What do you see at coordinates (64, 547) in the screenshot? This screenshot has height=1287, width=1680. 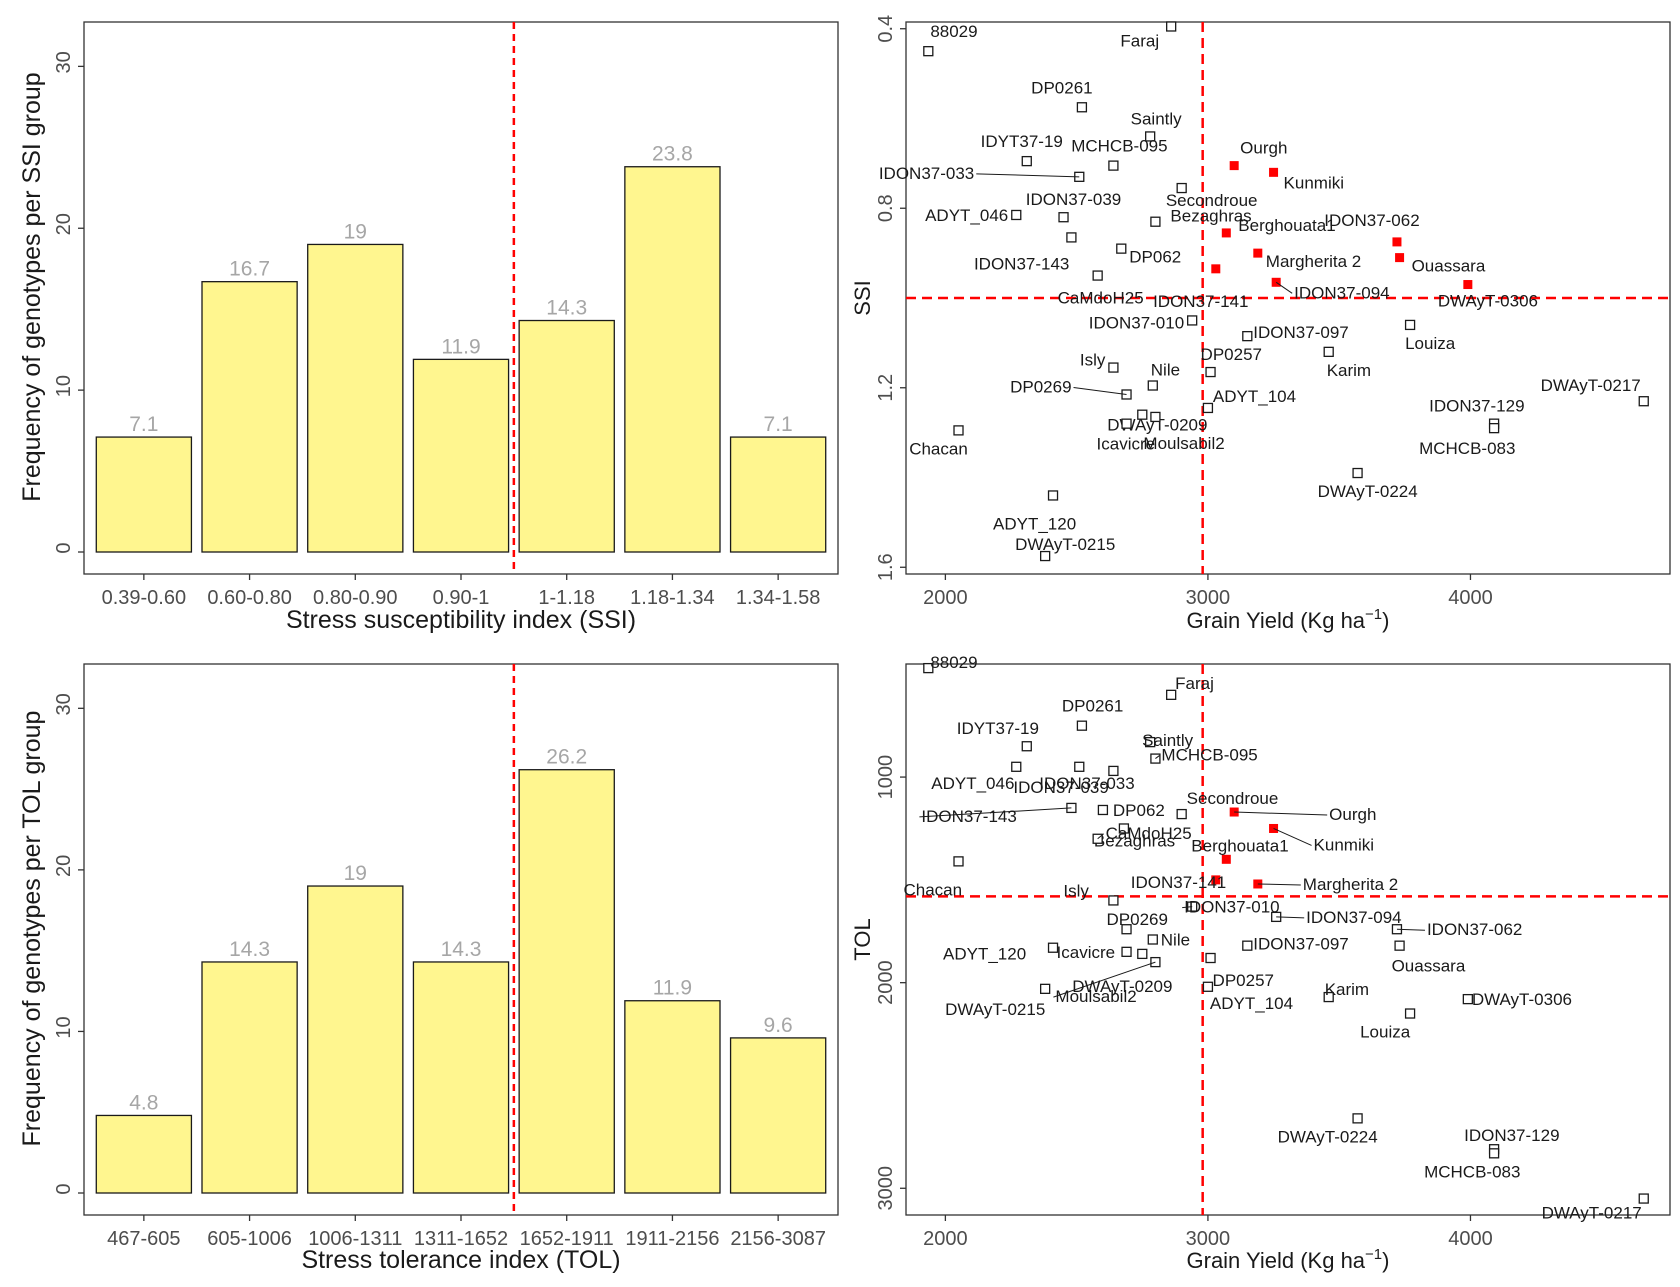 I see `y-tick-label: 0` at bounding box center [64, 547].